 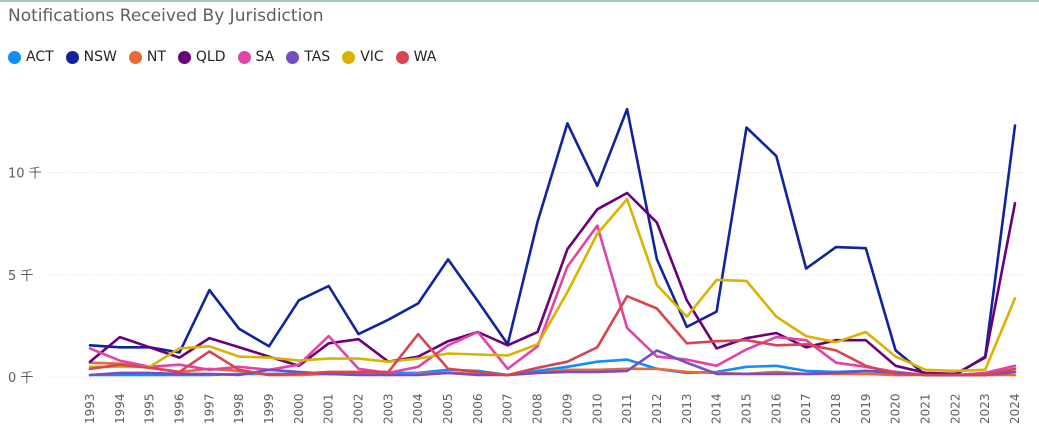 I want to click on legend-item-qld: QLD, so click(x=201, y=57).